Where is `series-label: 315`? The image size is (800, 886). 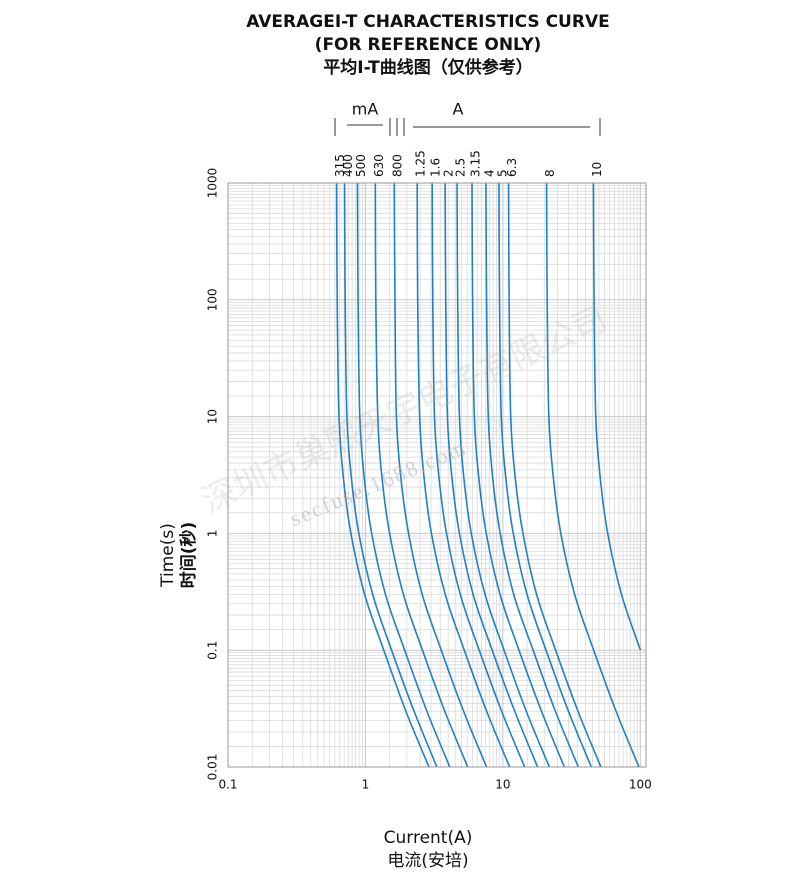
series-label: 315 is located at coordinates (340, 165).